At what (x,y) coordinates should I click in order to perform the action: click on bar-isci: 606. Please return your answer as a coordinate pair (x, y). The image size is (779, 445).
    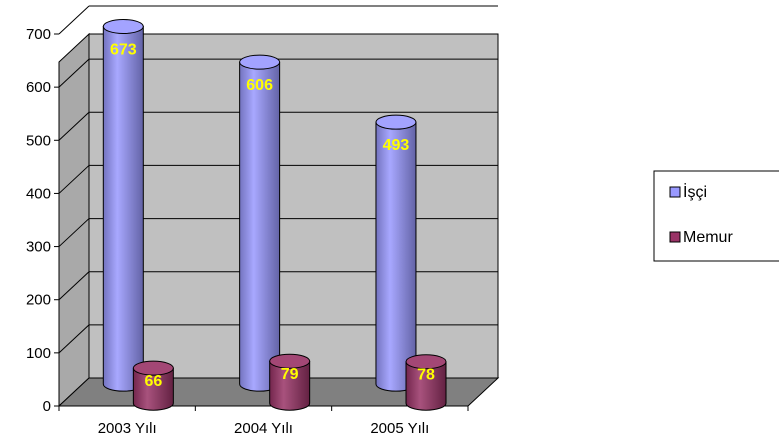
    Looking at the image, I should click on (260, 223).